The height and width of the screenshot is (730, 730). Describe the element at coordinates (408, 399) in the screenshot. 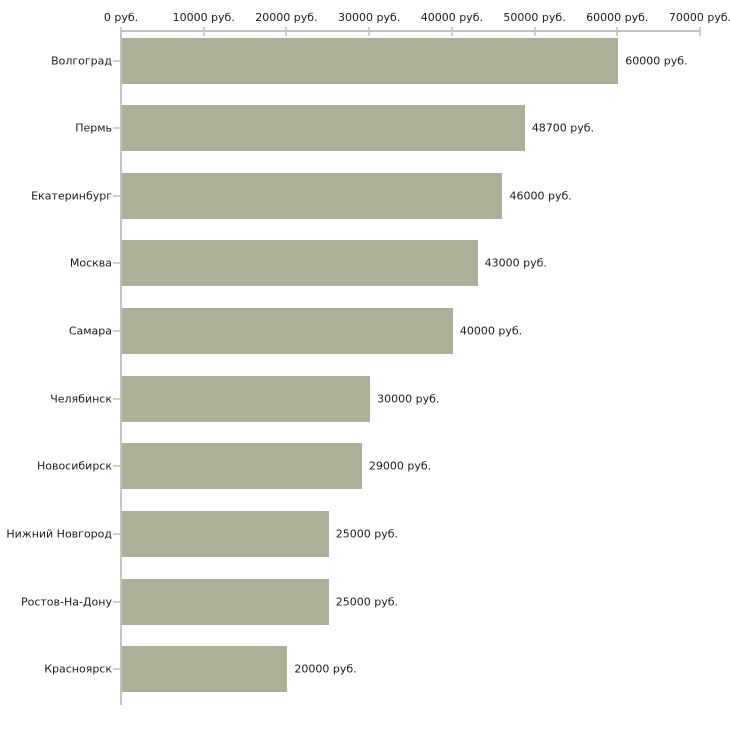

I see `bar-value-label: 30000 руб.` at that location.